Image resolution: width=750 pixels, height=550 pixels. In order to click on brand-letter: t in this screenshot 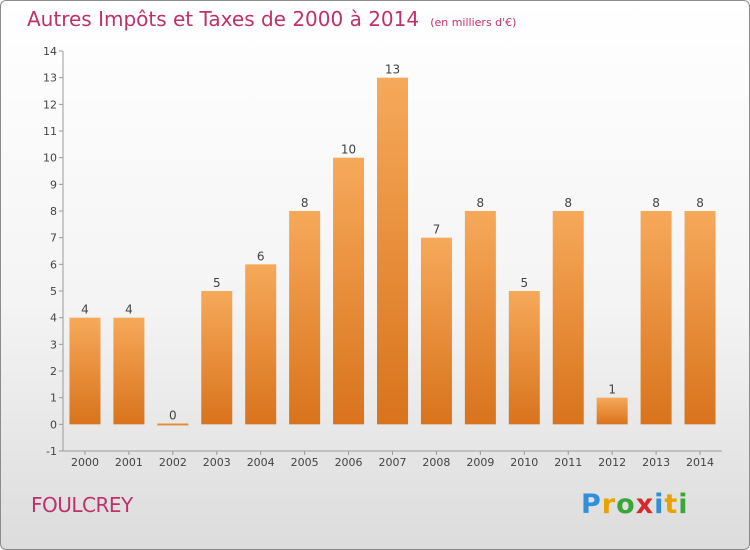, I will do `click(671, 504)`.